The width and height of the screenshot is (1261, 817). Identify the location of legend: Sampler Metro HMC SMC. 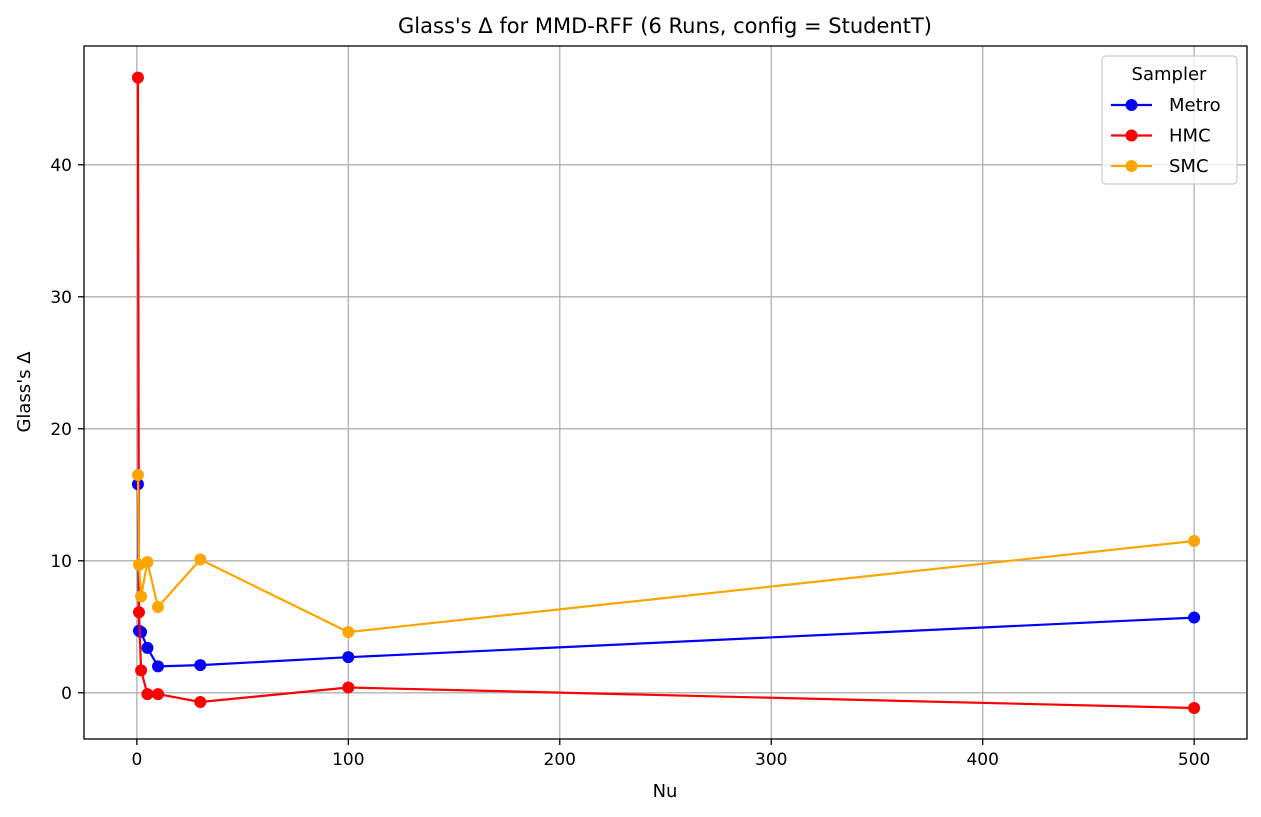
(1169, 120).